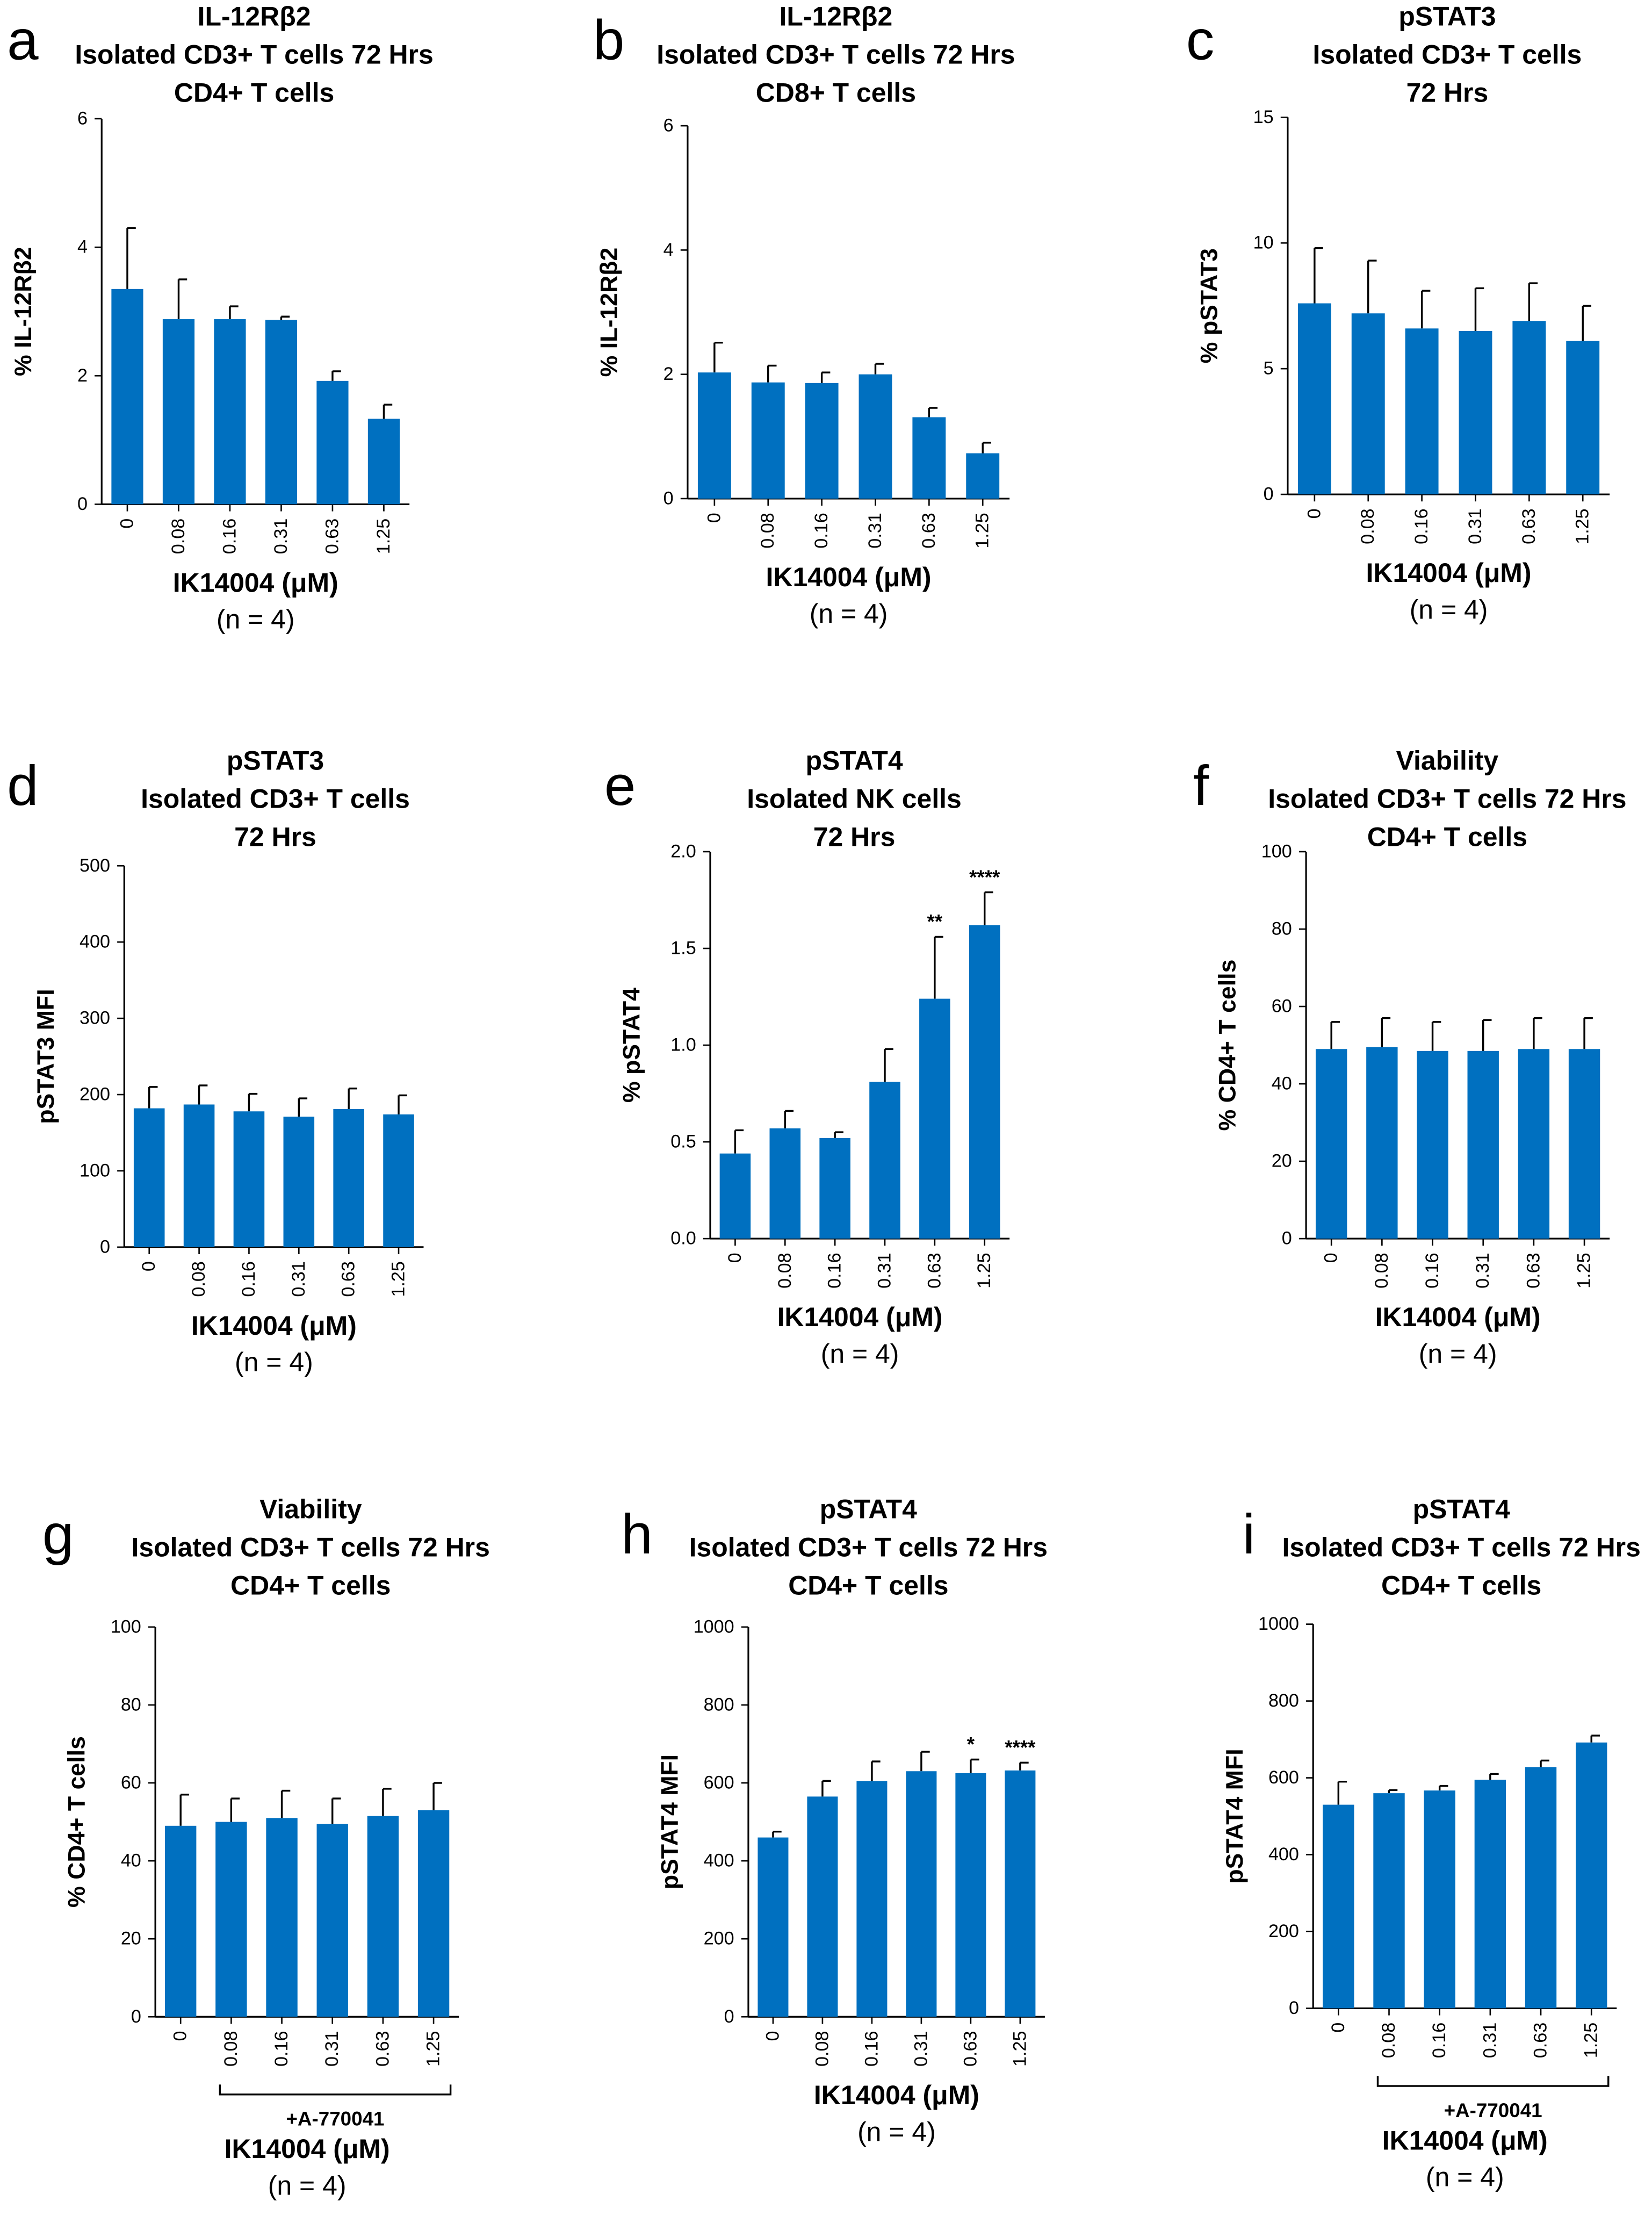  What do you see at coordinates (632, 1045) in the screenshot?
I see `y-axis-label: % pSTAT4` at bounding box center [632, 1045].